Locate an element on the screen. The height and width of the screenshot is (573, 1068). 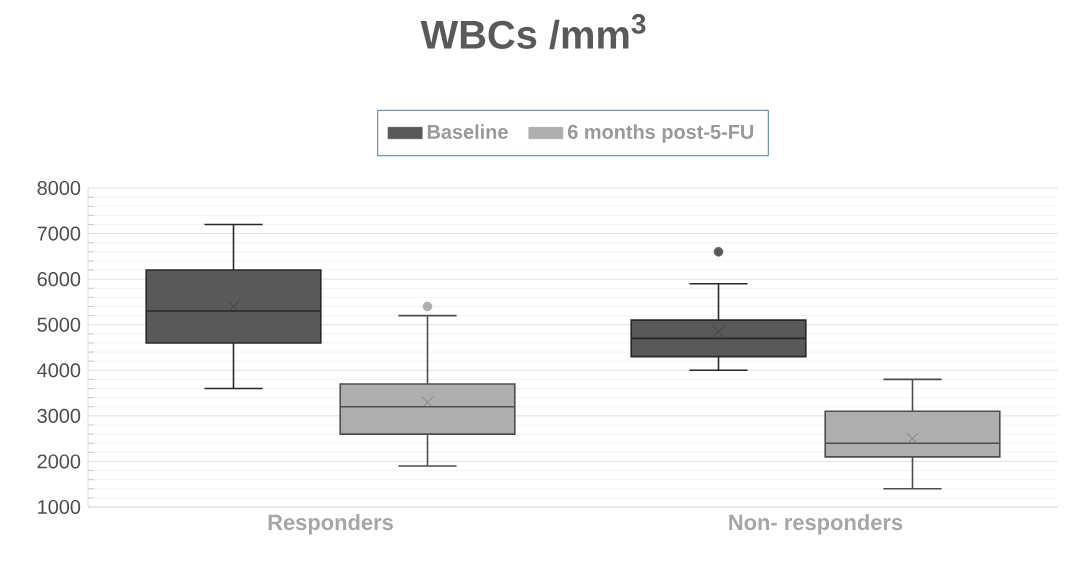
chart-title: WBCs /mm$^{3}$ is located at coordinates (533, 32).